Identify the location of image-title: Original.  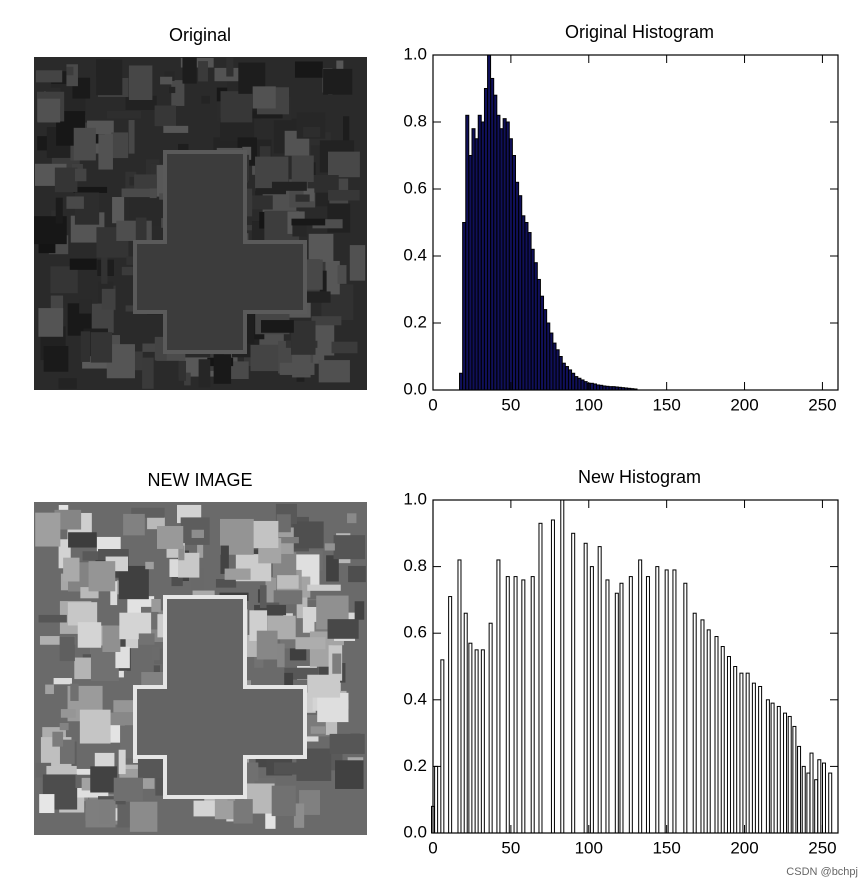
(200, 35).